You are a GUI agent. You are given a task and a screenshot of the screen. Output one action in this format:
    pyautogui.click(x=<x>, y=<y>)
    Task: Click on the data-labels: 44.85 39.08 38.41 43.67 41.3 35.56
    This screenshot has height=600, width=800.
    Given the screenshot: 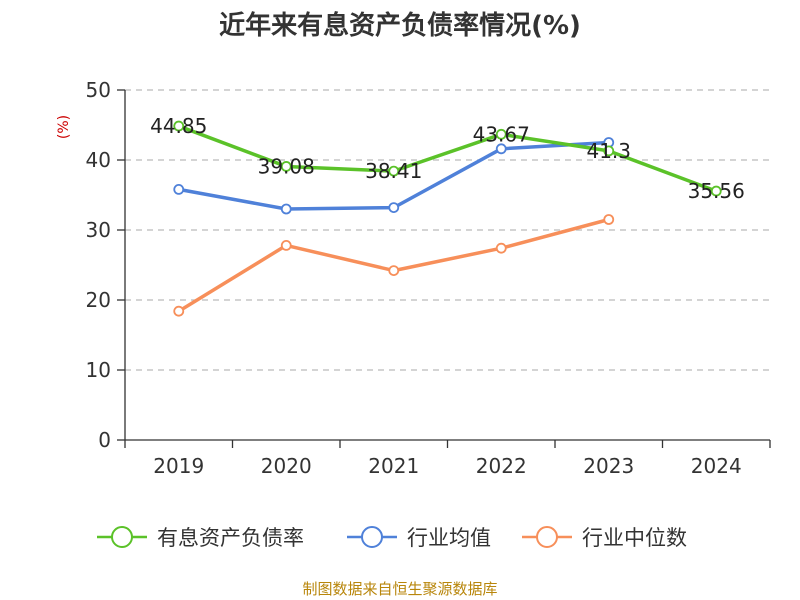 What is the action you would take?
    pyautogui.click(x=447, y=158)
    